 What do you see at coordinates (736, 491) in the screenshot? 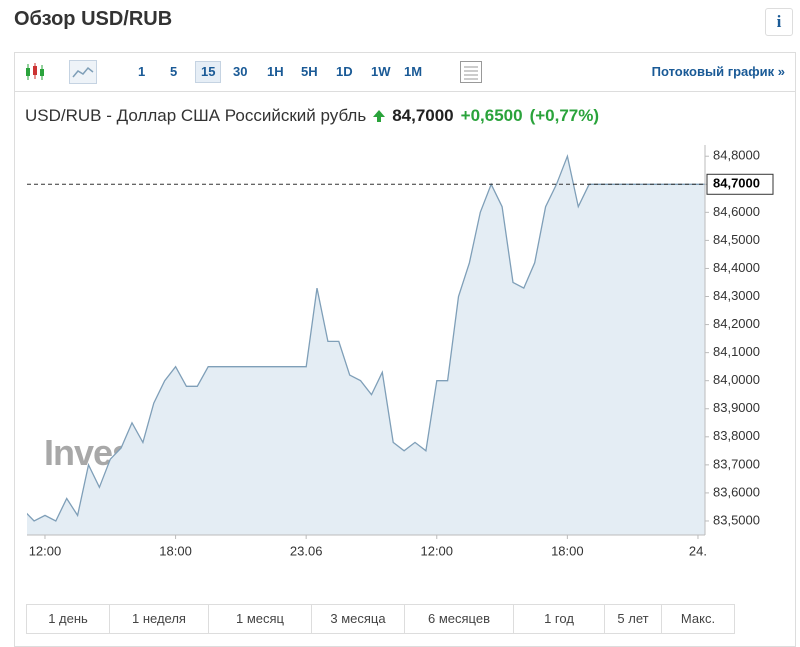
I see `y-tick-label: 83,6000` at bounding box center [736, 491].